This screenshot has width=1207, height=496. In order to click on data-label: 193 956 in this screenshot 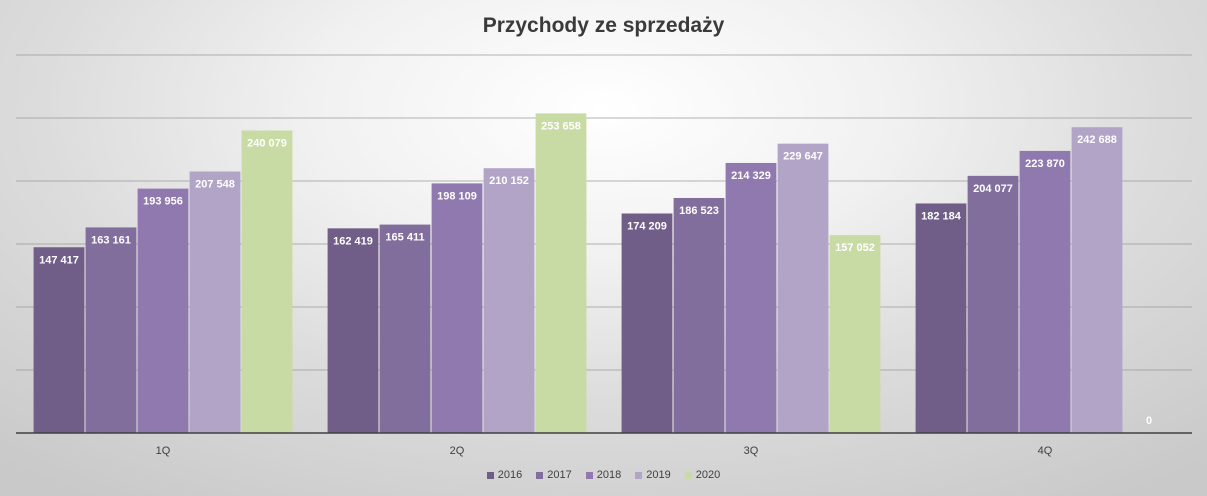, I will do `click(163, 202)`.